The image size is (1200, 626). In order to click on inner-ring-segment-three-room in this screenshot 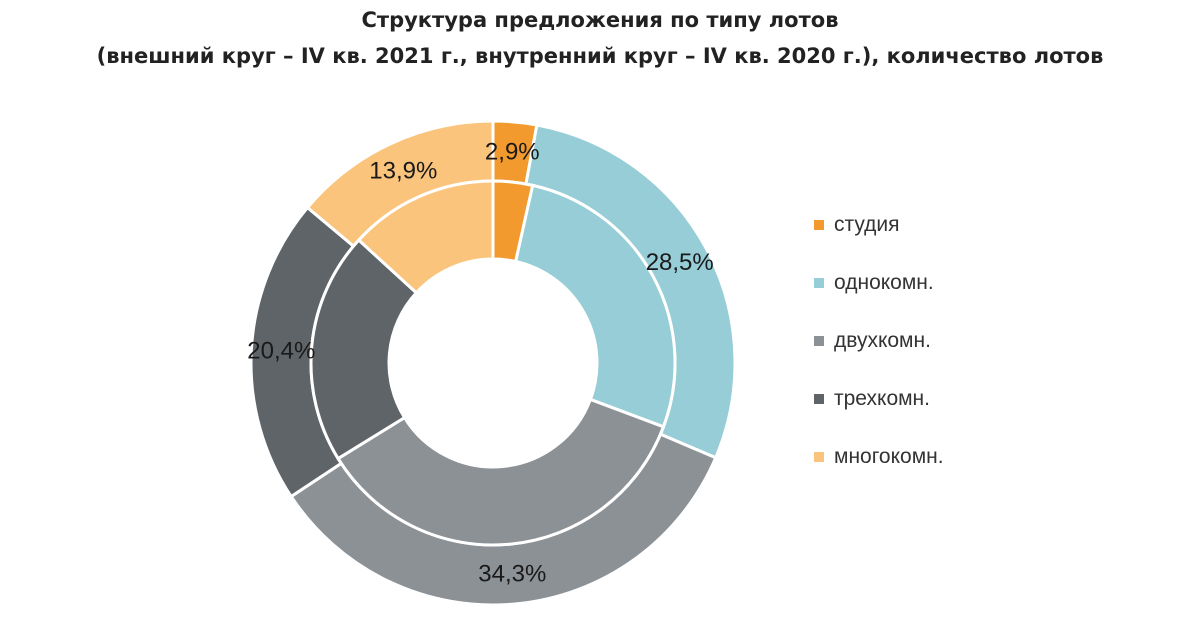, I will do `click(364, 349)`.